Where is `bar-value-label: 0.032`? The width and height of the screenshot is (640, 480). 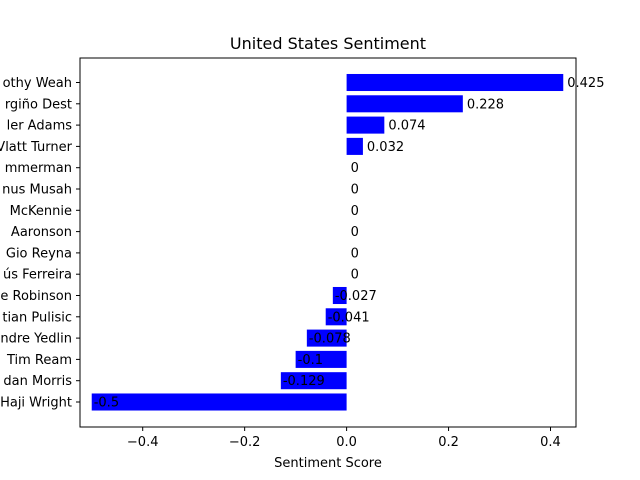
bar-value-label: 0.032 is located at coordinates (385, 147).